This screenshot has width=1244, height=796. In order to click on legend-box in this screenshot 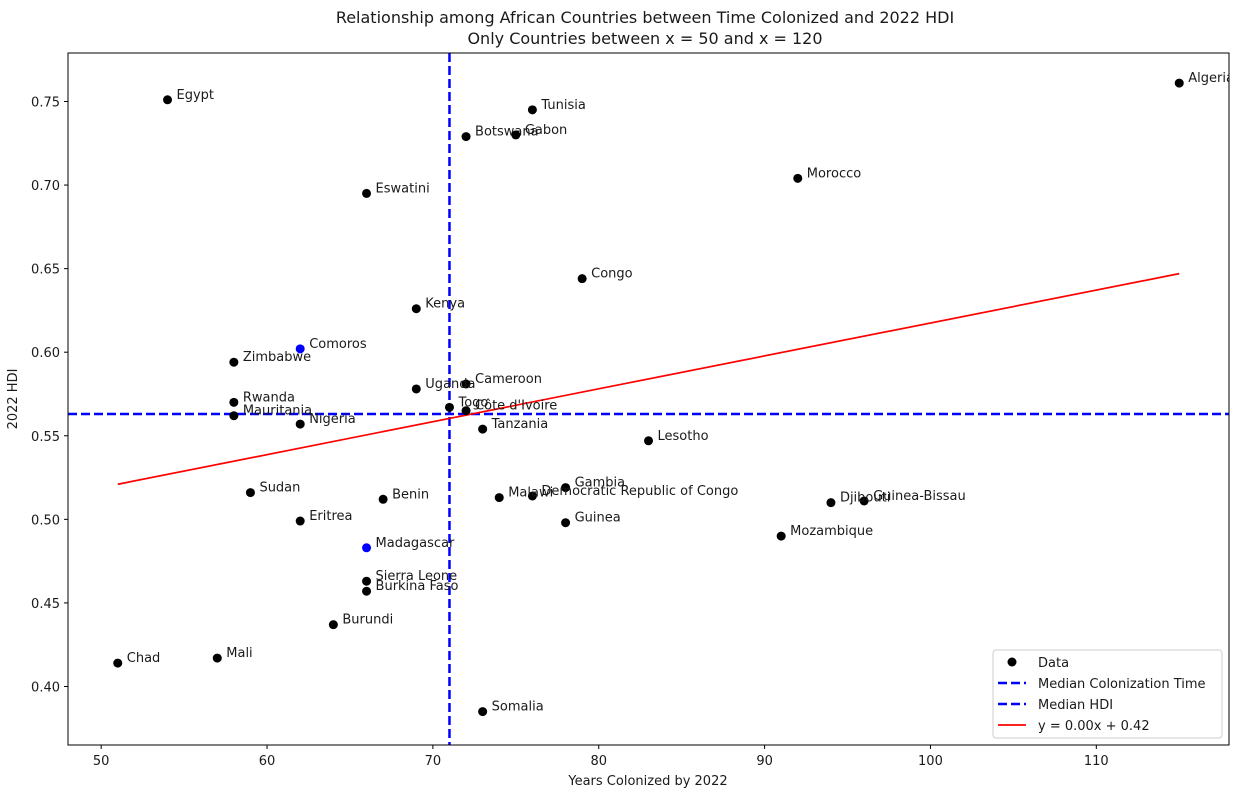, I will do `click(1107, 694)`.